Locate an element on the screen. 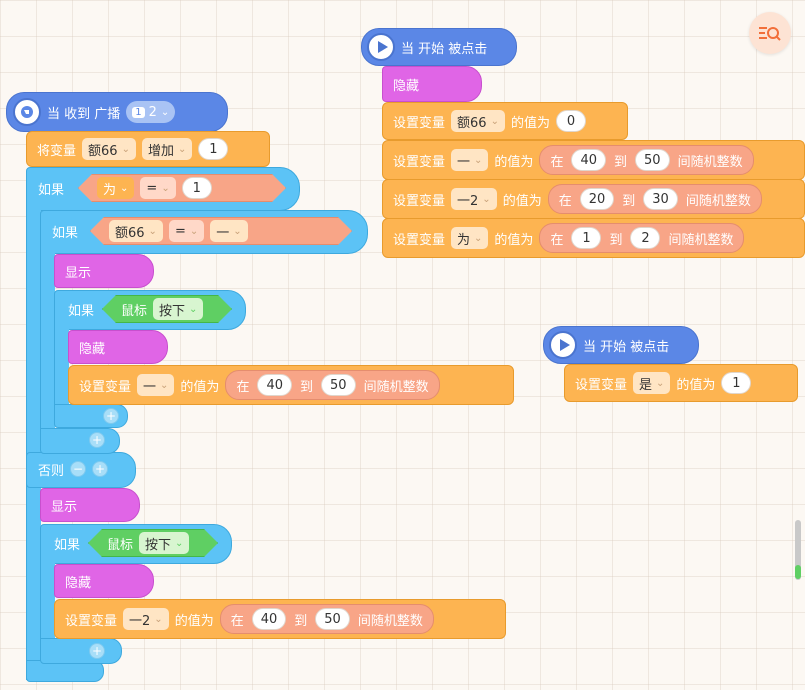 This screenshot has height=690, width=805. hide-label: 隐藏 is located at coordinates (78, 583).